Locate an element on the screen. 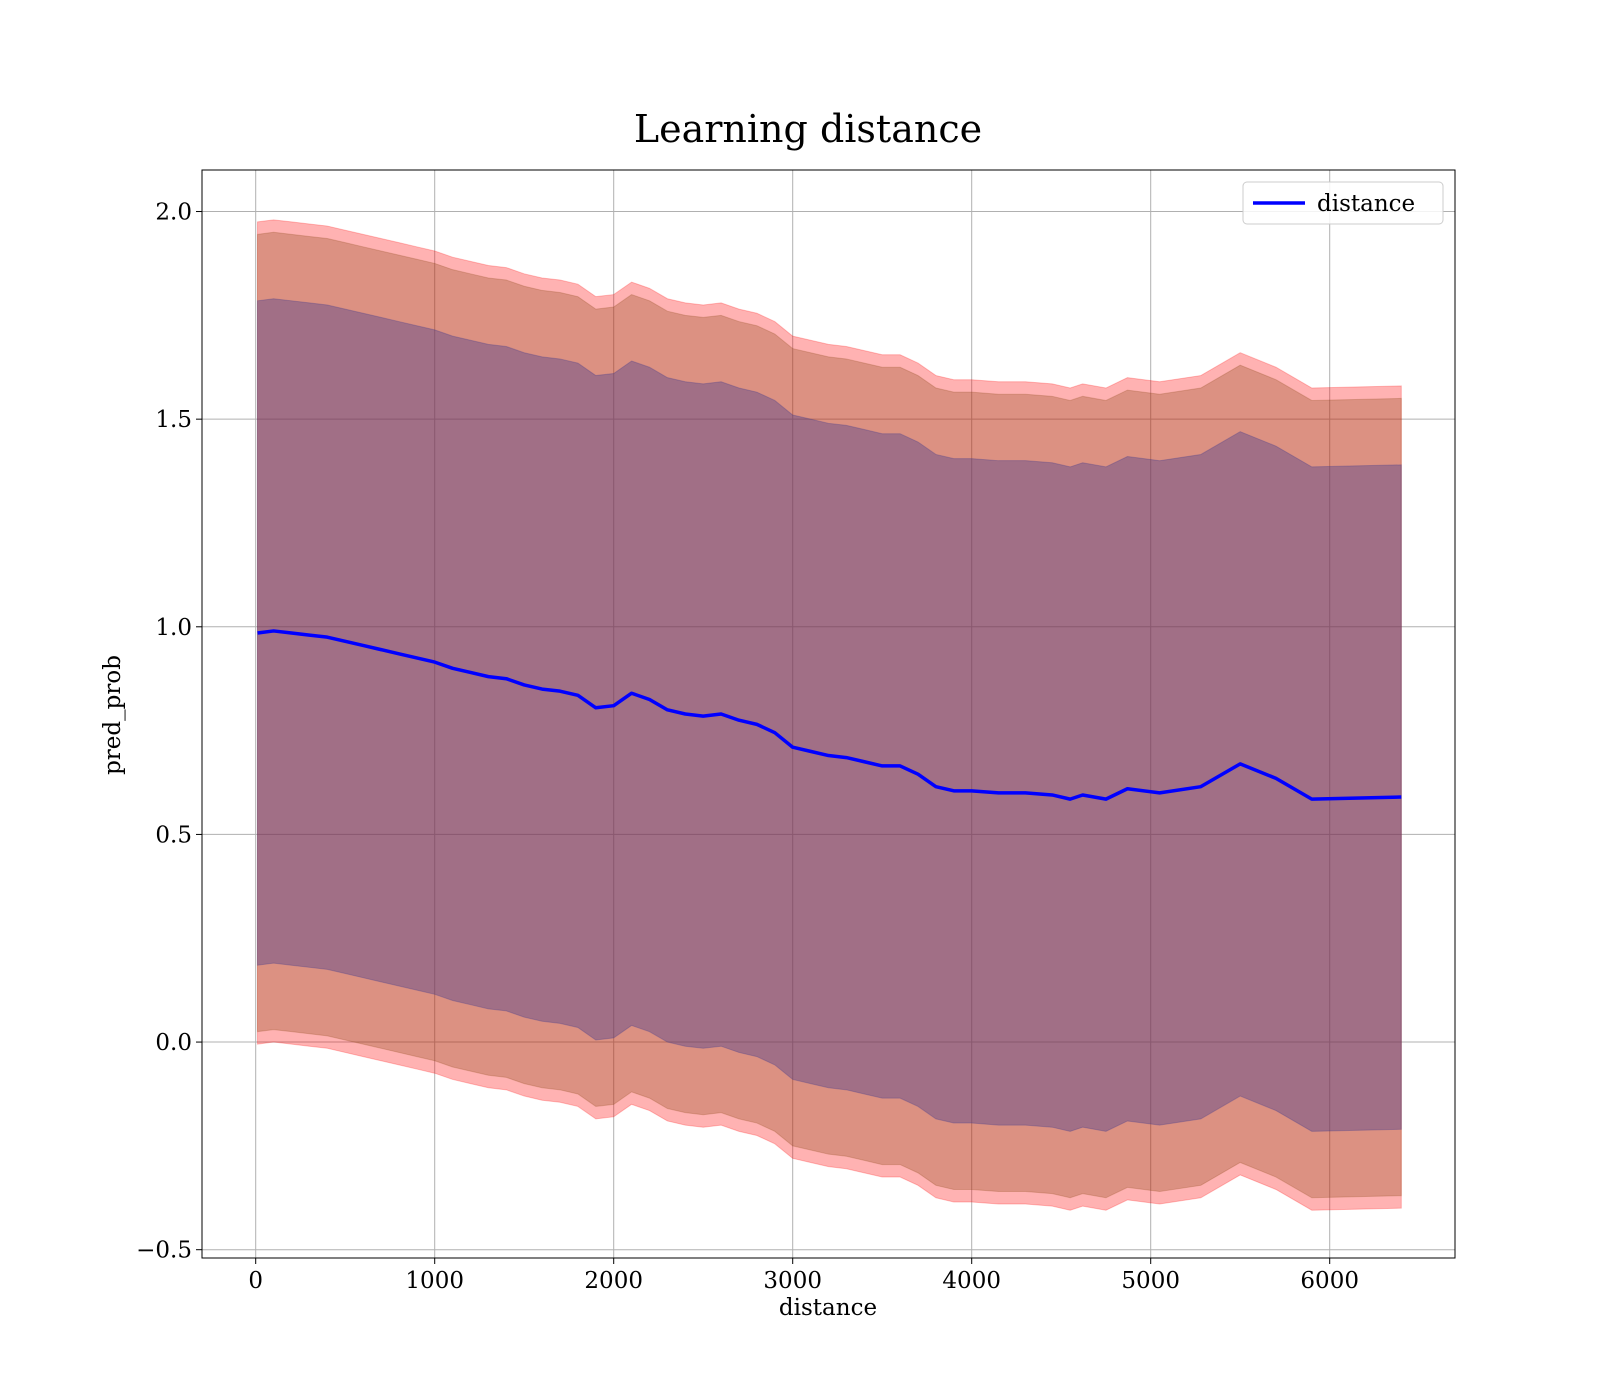 The width and height of the screenshot is (1600, 1400). x-tick-label: 2000 is located at coordinates (613, 1281).